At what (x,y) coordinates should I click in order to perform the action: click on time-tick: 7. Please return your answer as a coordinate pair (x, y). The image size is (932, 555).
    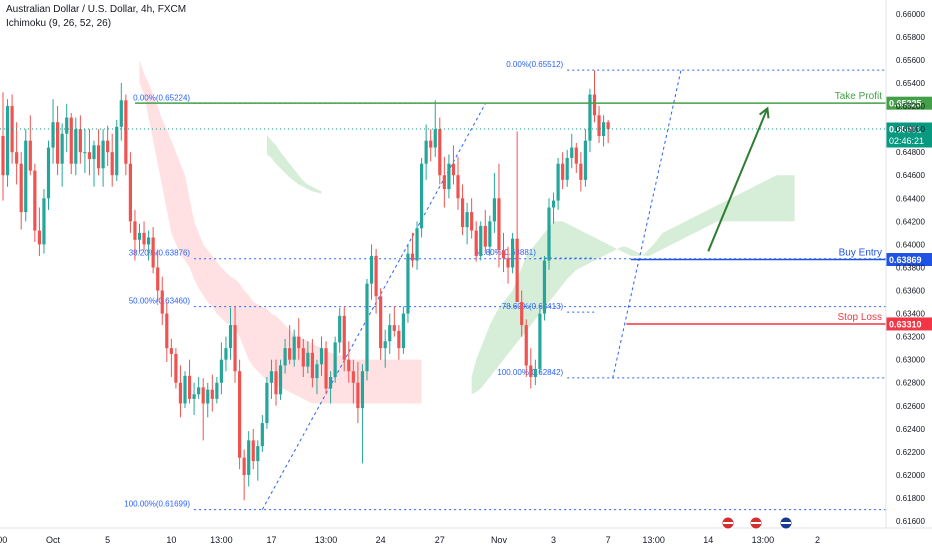
    Looking at the image, I should click on (608, 540).